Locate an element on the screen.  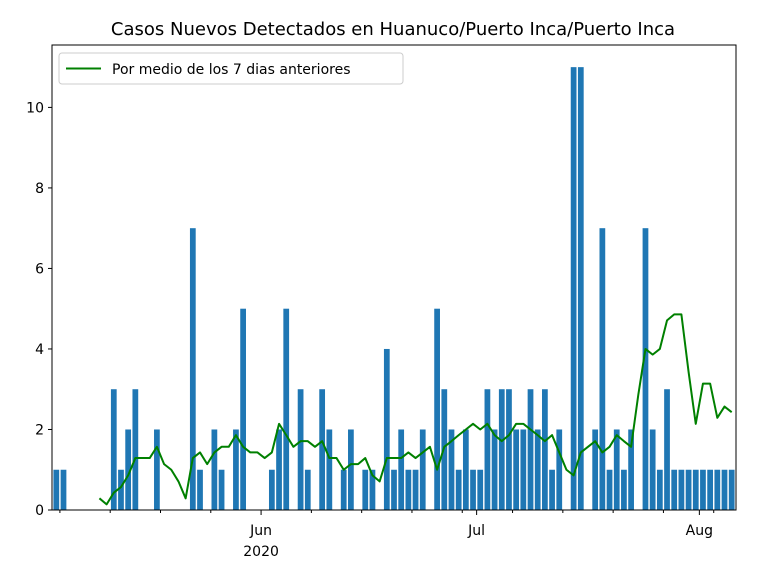
y-tick-label: 10 is located at coordinates (35, 108).